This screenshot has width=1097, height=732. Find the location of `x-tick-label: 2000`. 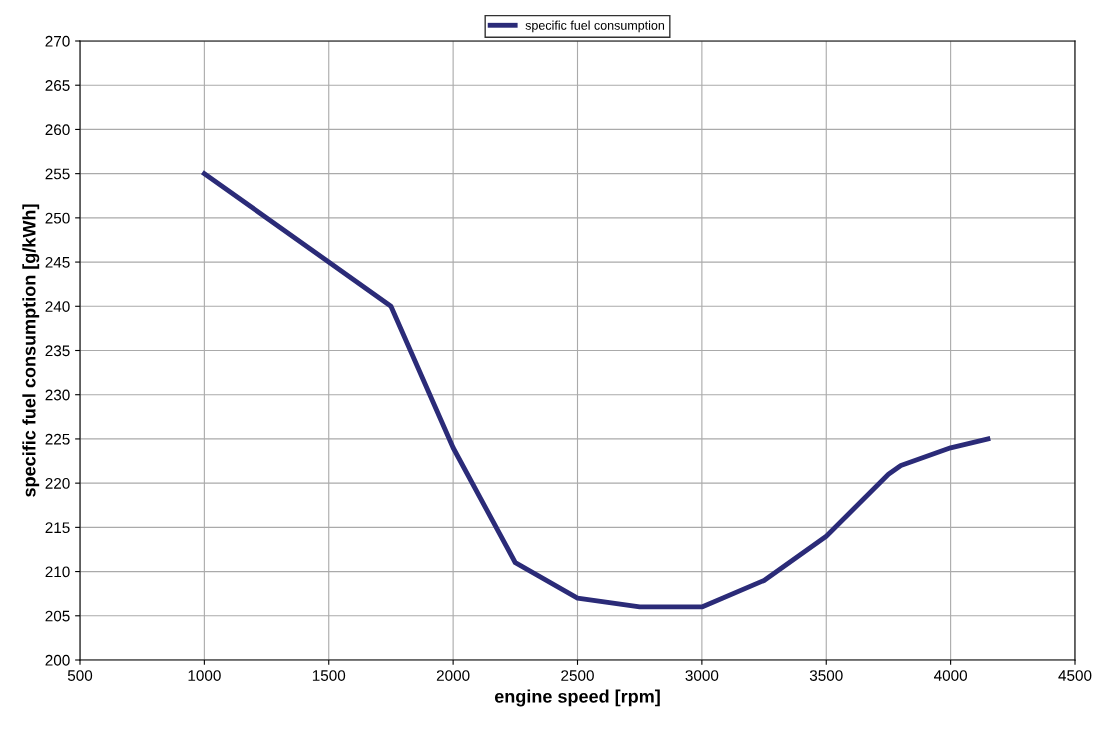

x-tick-label: 2000 is located at coordinates (453, 675).